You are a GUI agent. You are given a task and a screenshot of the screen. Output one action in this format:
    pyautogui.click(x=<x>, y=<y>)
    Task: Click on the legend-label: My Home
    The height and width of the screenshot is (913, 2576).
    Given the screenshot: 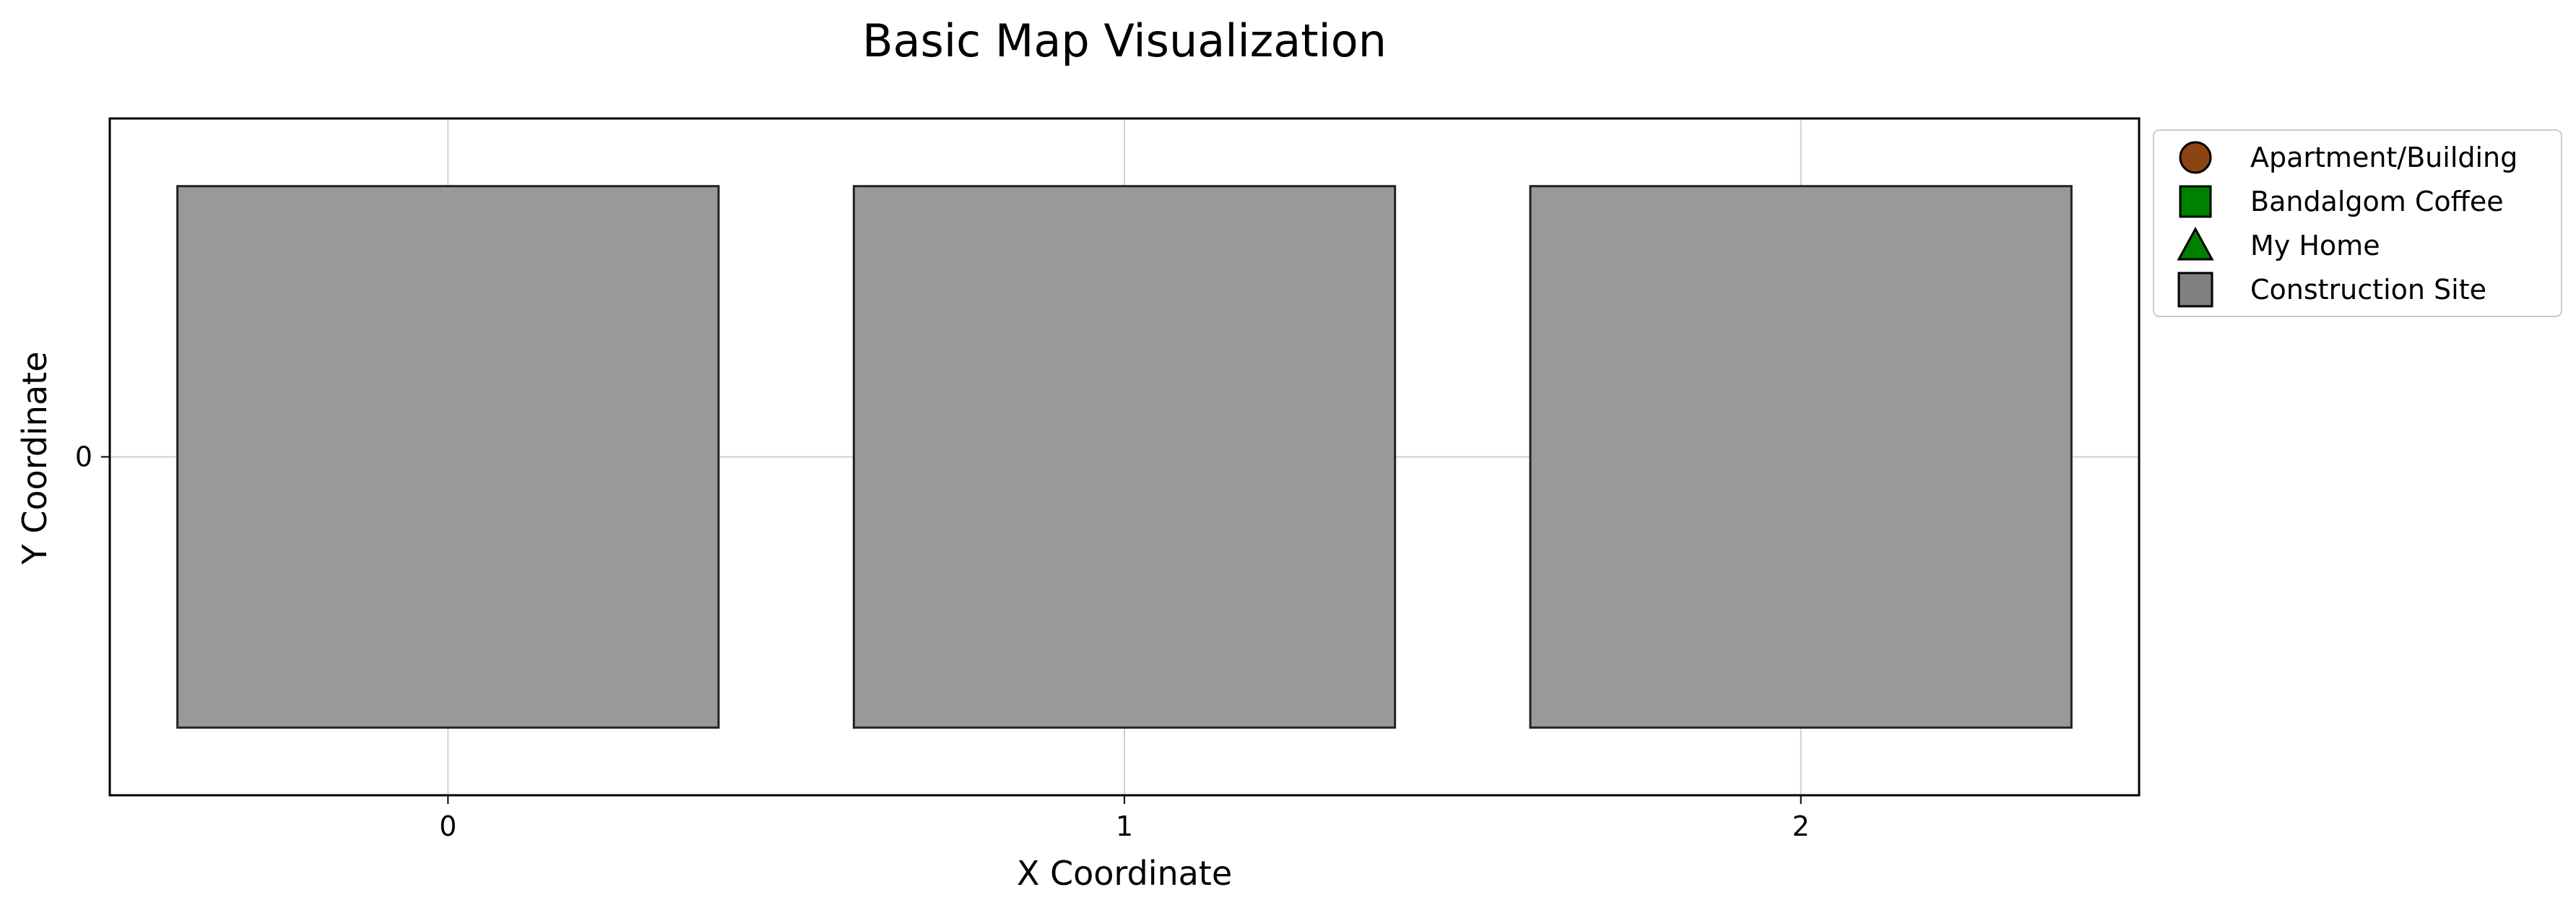 What is the action you would take?
    pyautogui.click(x=2315, y=245)
    